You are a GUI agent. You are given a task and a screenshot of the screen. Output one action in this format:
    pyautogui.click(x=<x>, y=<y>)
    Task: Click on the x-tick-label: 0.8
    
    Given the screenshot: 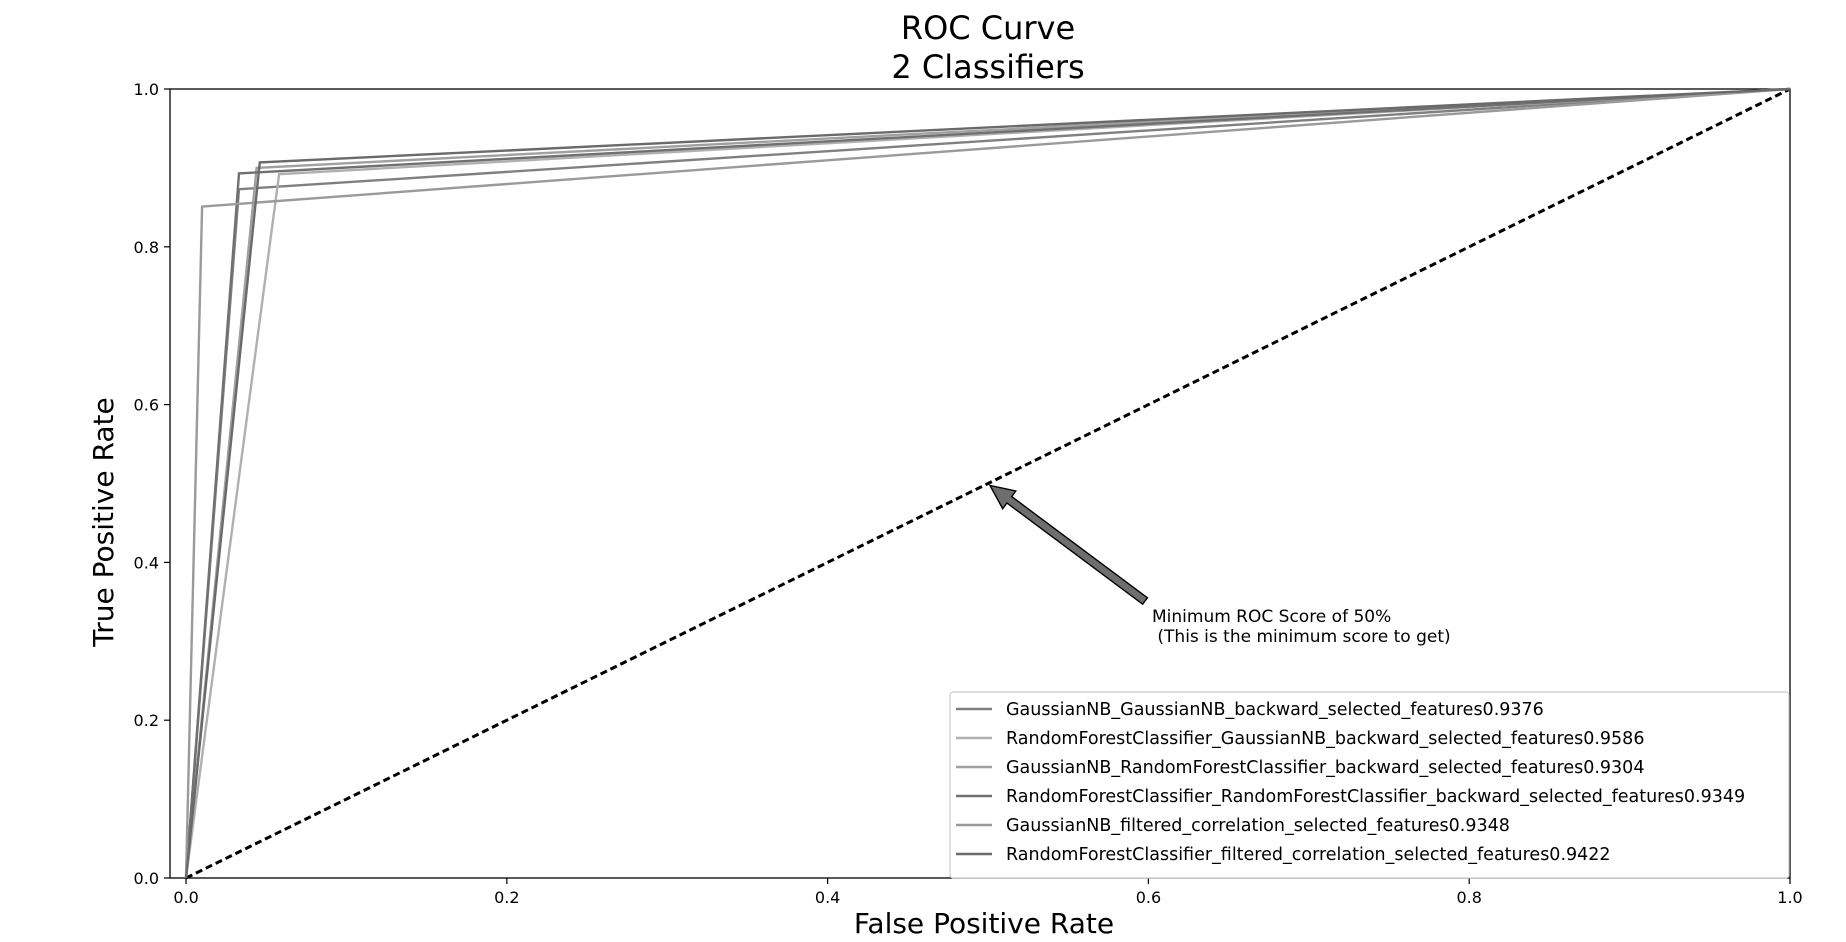 What is the action you would take?
    pyautogui.click(x=1468, y=897)
    